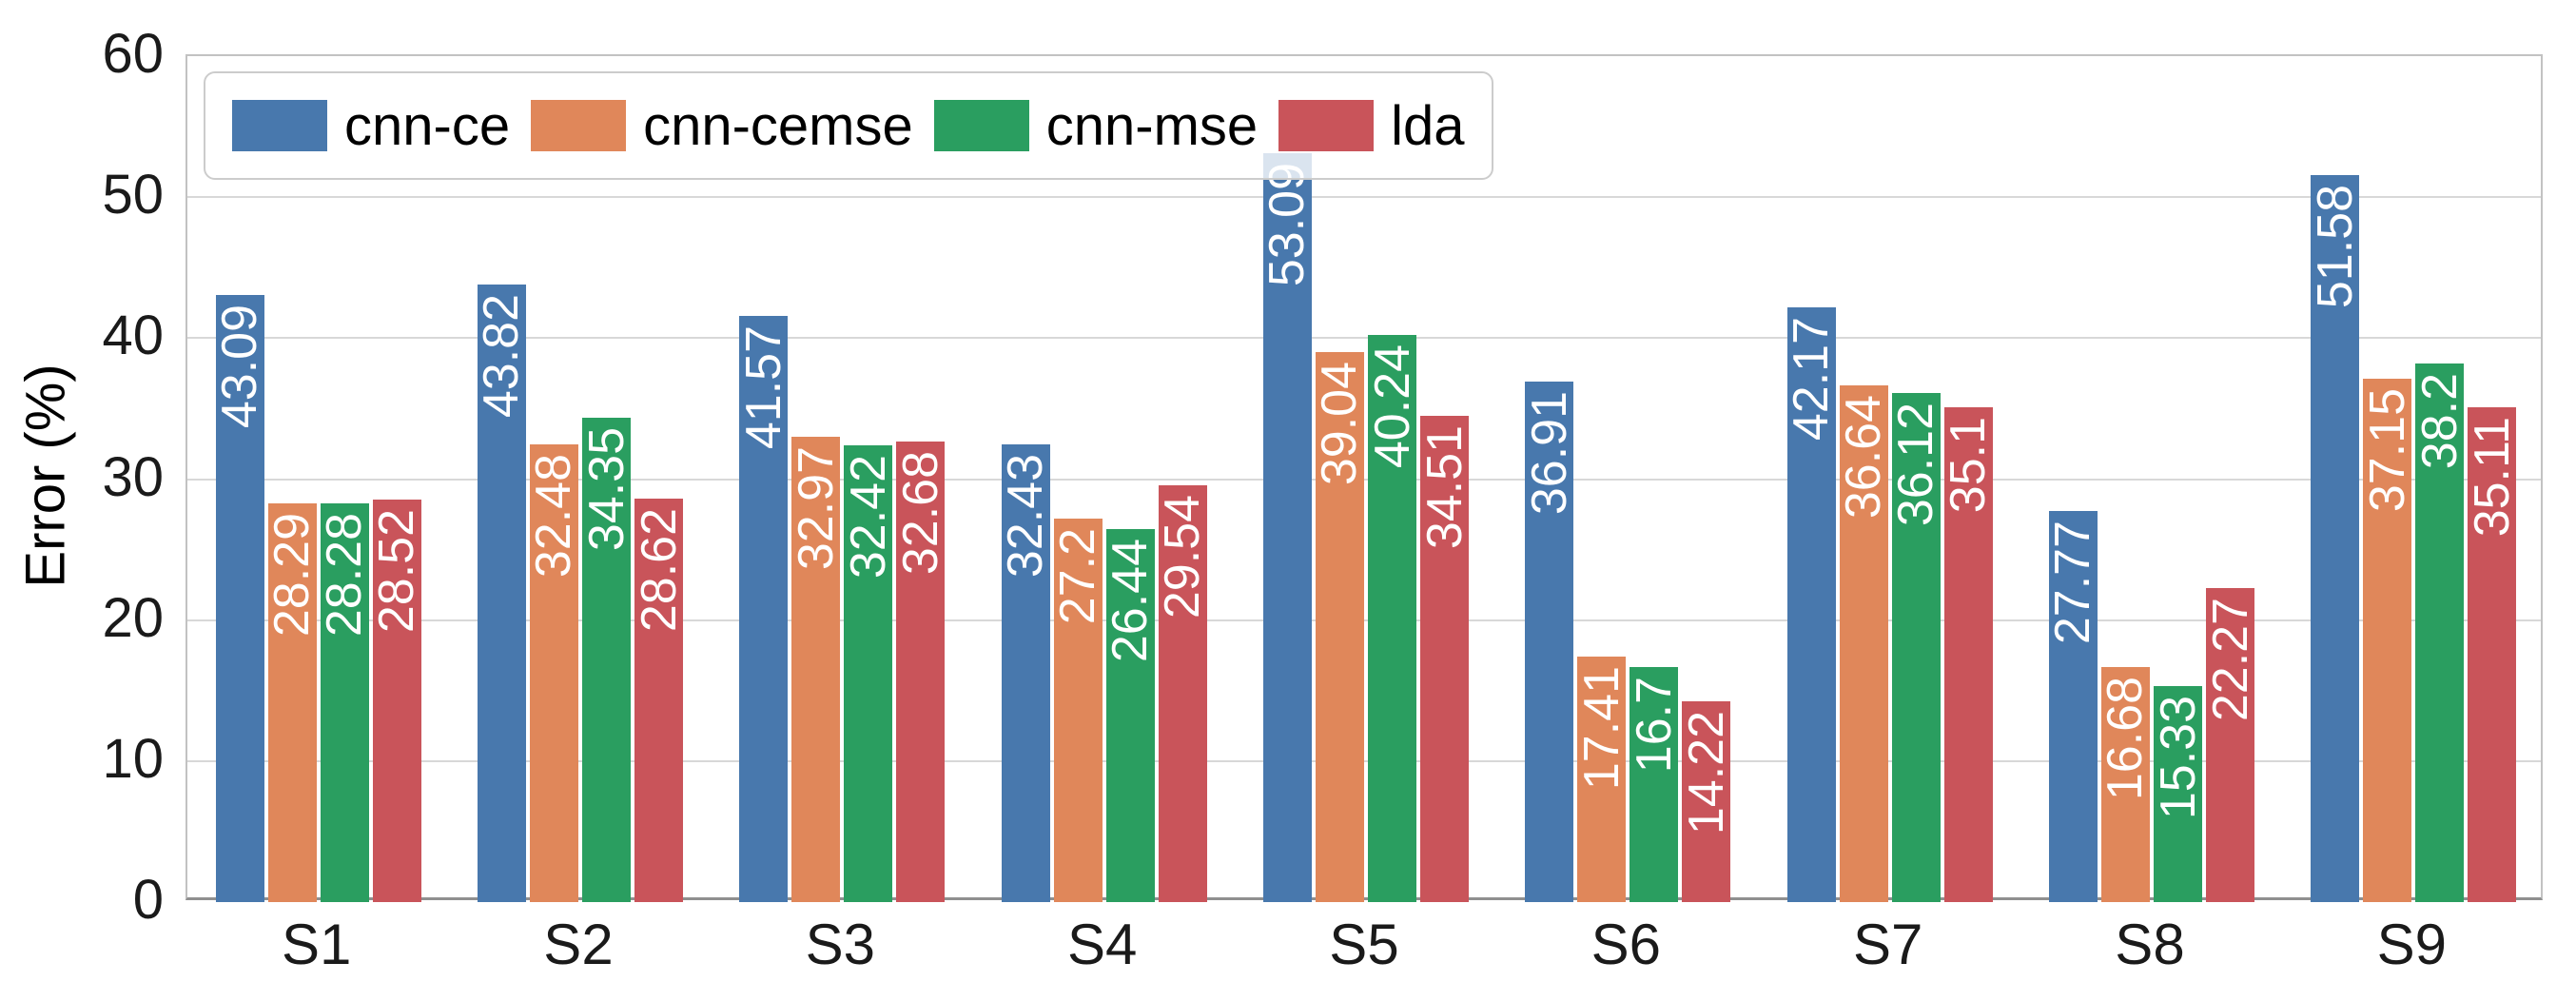  What do you see at coordinates (279, 125) in the screenshot?
I see `legend-swatch-cnn-ce` at bounding box center [279, 125].